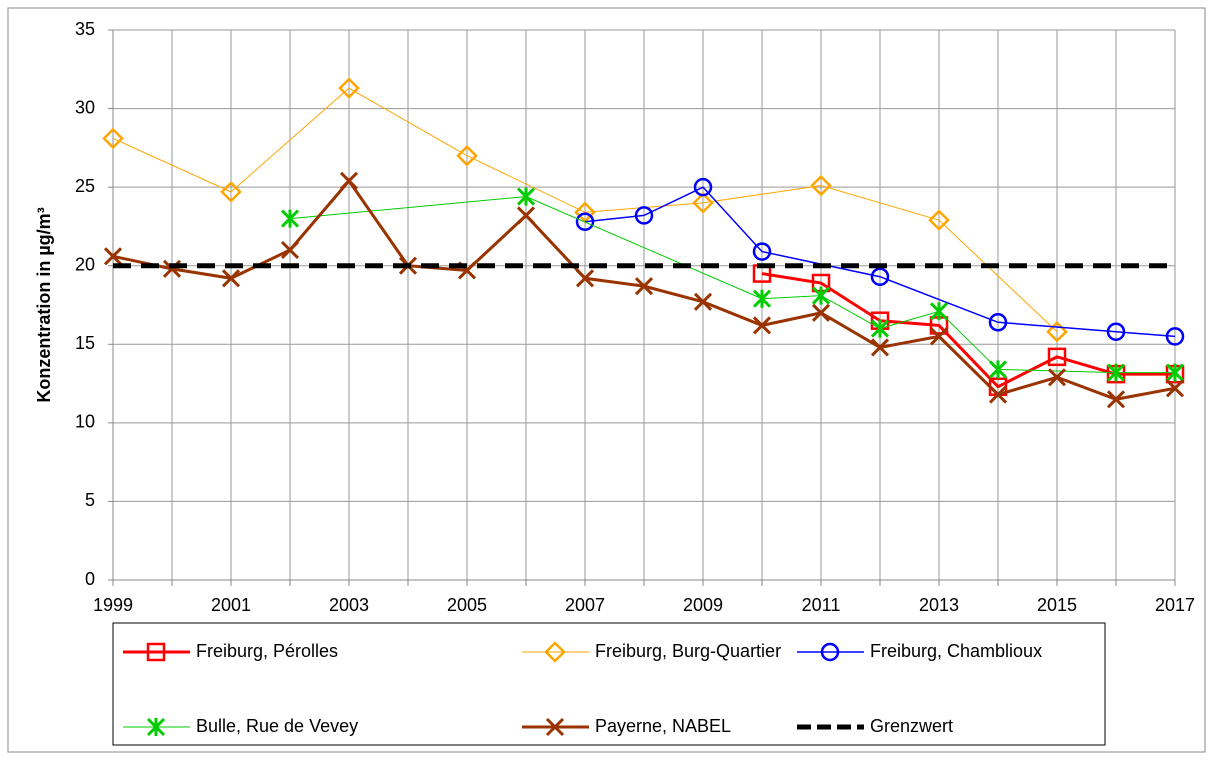  I want to click on x-tick-label: 2013, so click(939, 605).